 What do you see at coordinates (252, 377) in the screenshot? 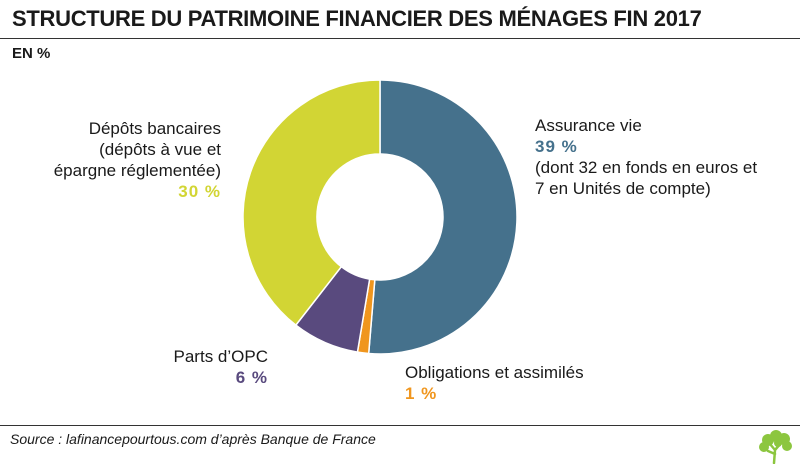
I see `slice-value-label-3: 6 %` at bounding box center [252, 377].